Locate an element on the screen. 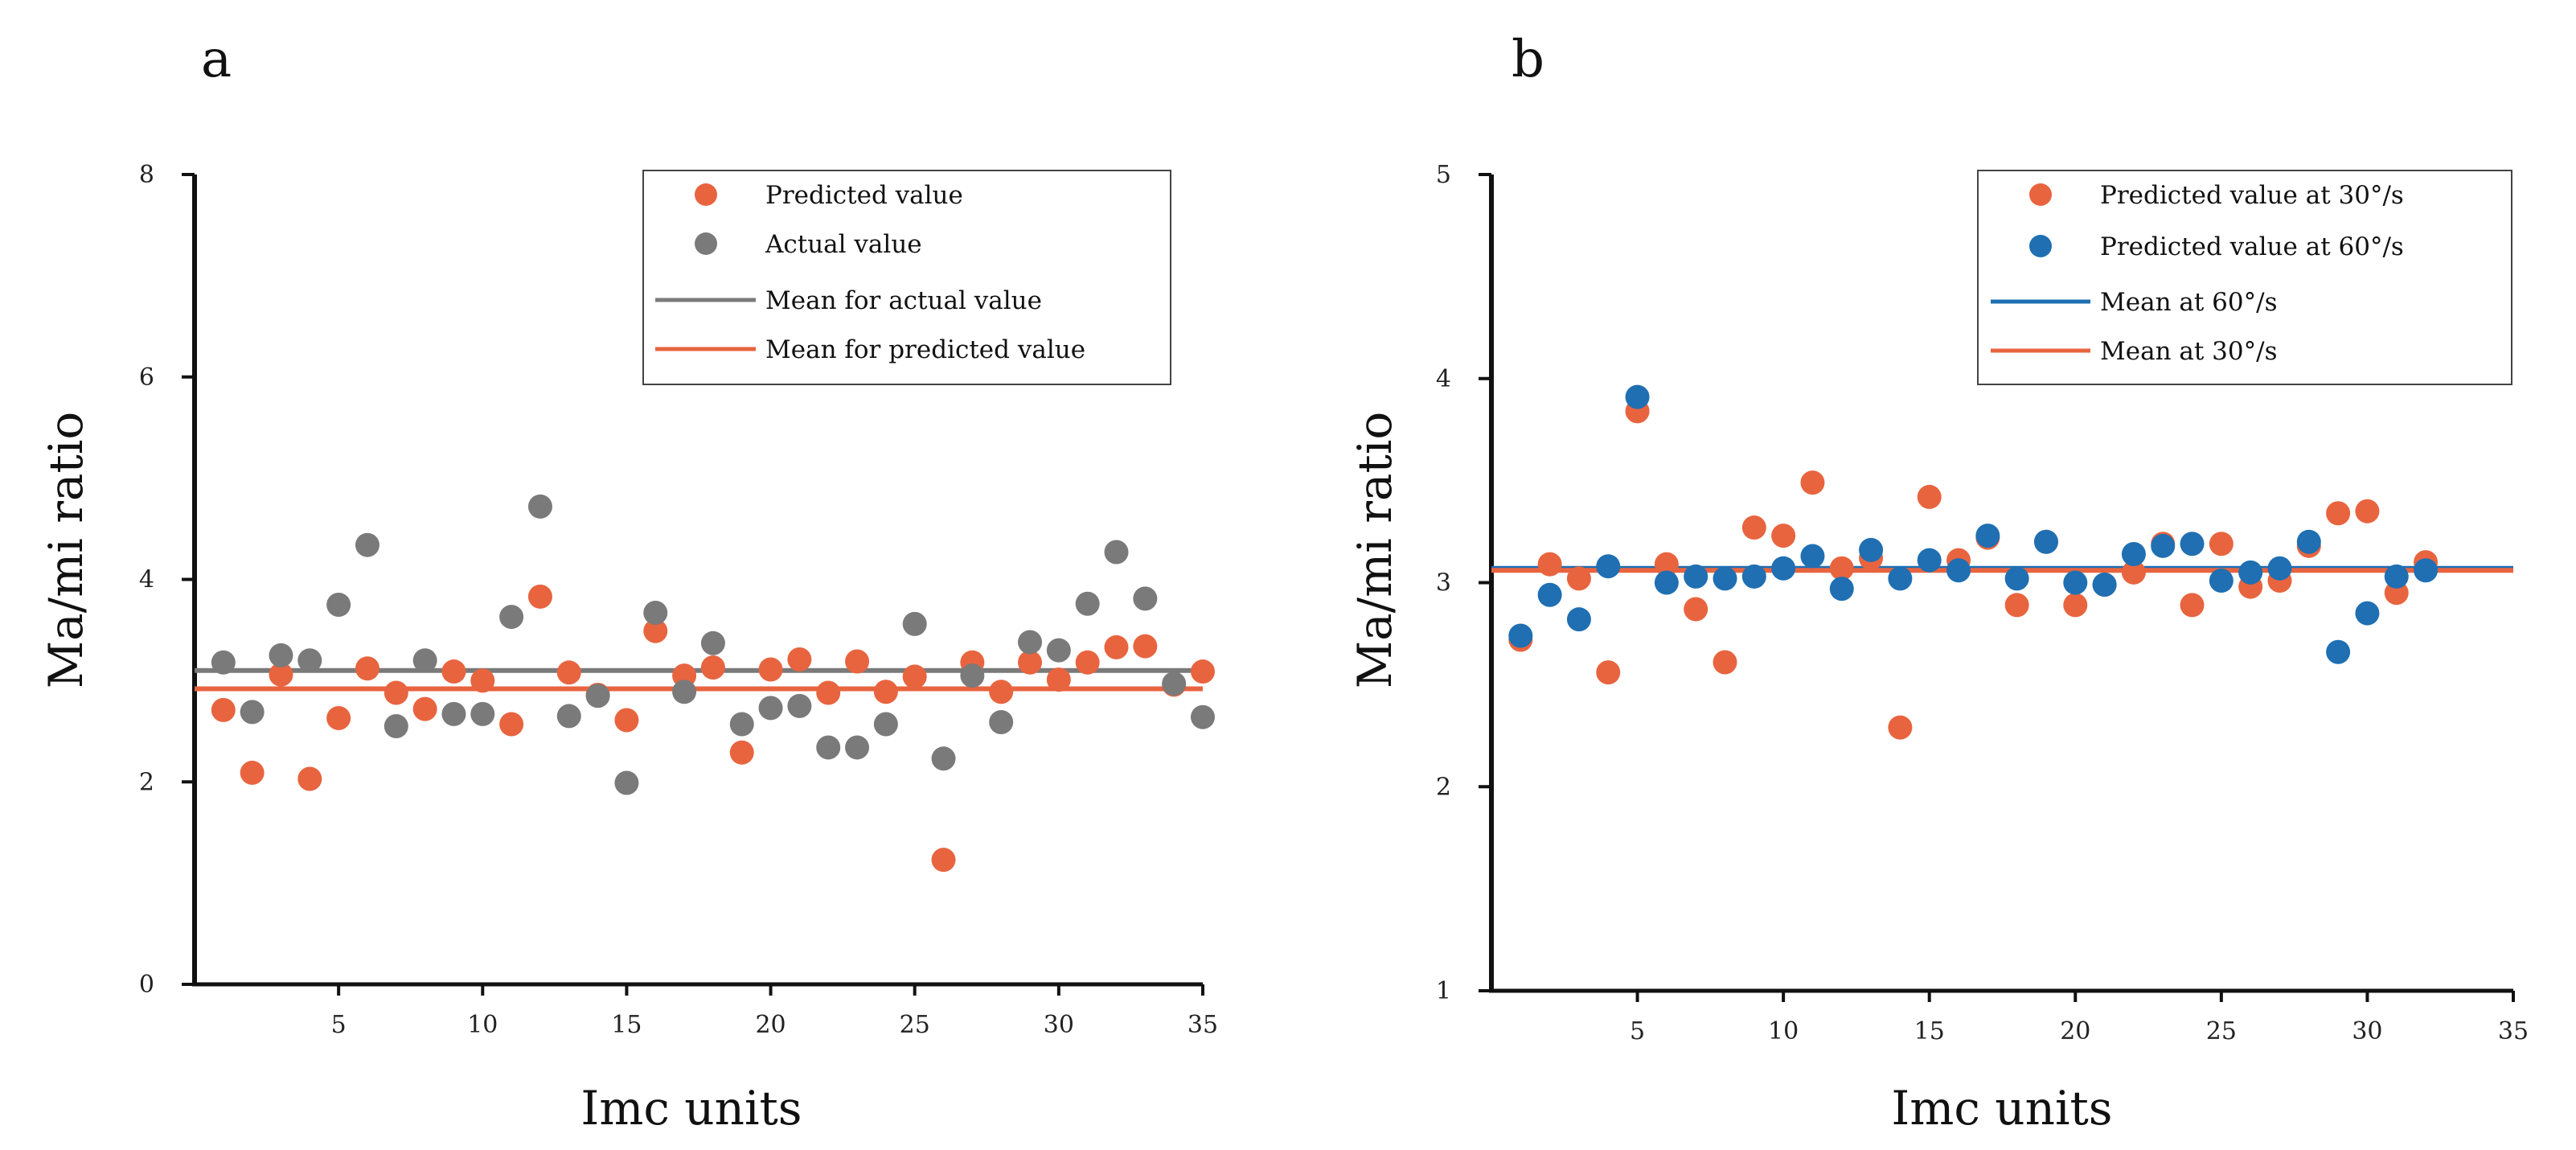 The width and height of the screenshot is (2576, 1150). panel-a-y-tick-label: 4 is located at coordinates (146, 580).